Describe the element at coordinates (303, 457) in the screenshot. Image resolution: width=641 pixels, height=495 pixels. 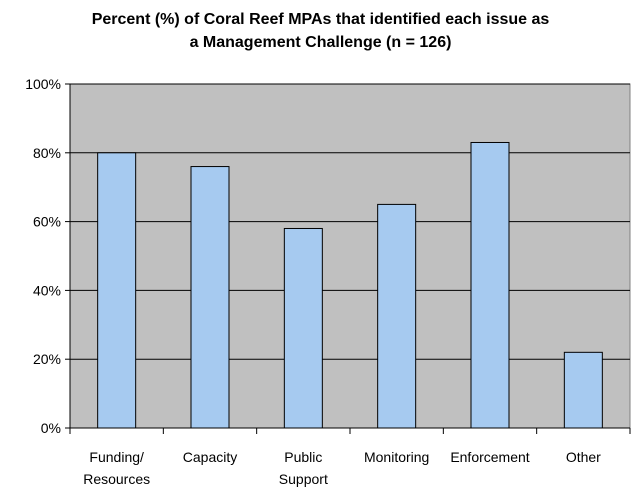
I see `x-category-label: Public` at that location.